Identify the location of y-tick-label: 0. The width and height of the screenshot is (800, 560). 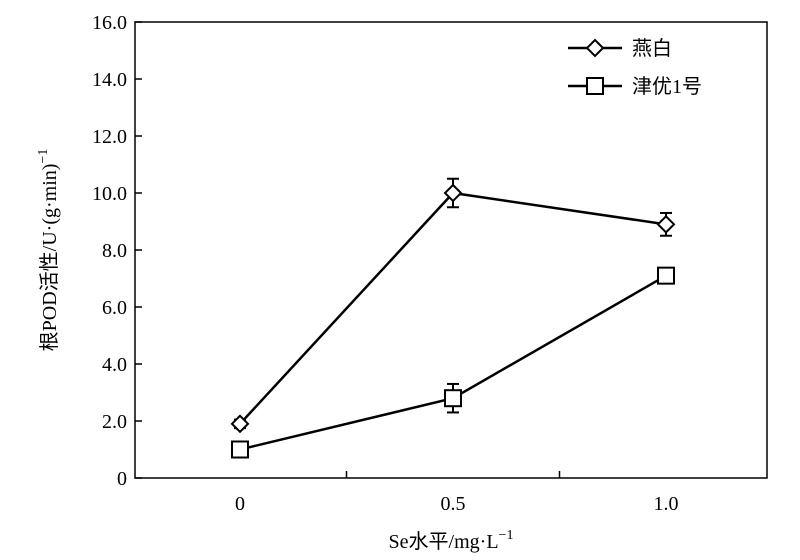
(122, 479).